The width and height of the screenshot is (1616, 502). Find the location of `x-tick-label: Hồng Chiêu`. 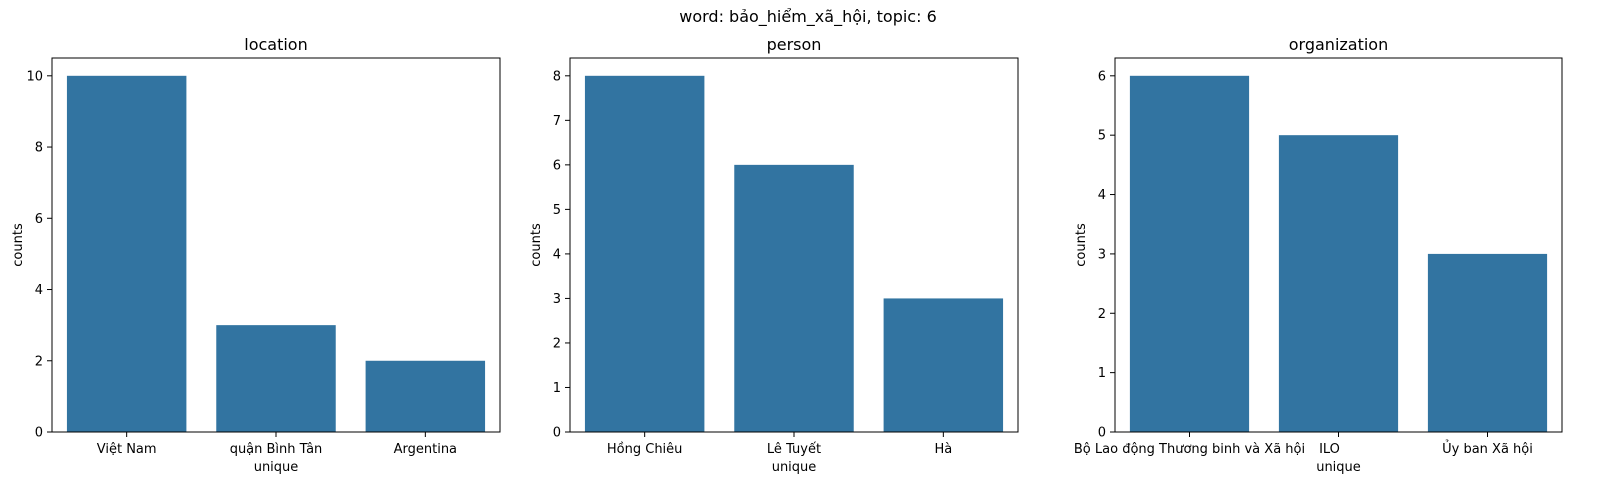

x-tick-label: Hồng Chiêu is located at coordinates (645, 449).